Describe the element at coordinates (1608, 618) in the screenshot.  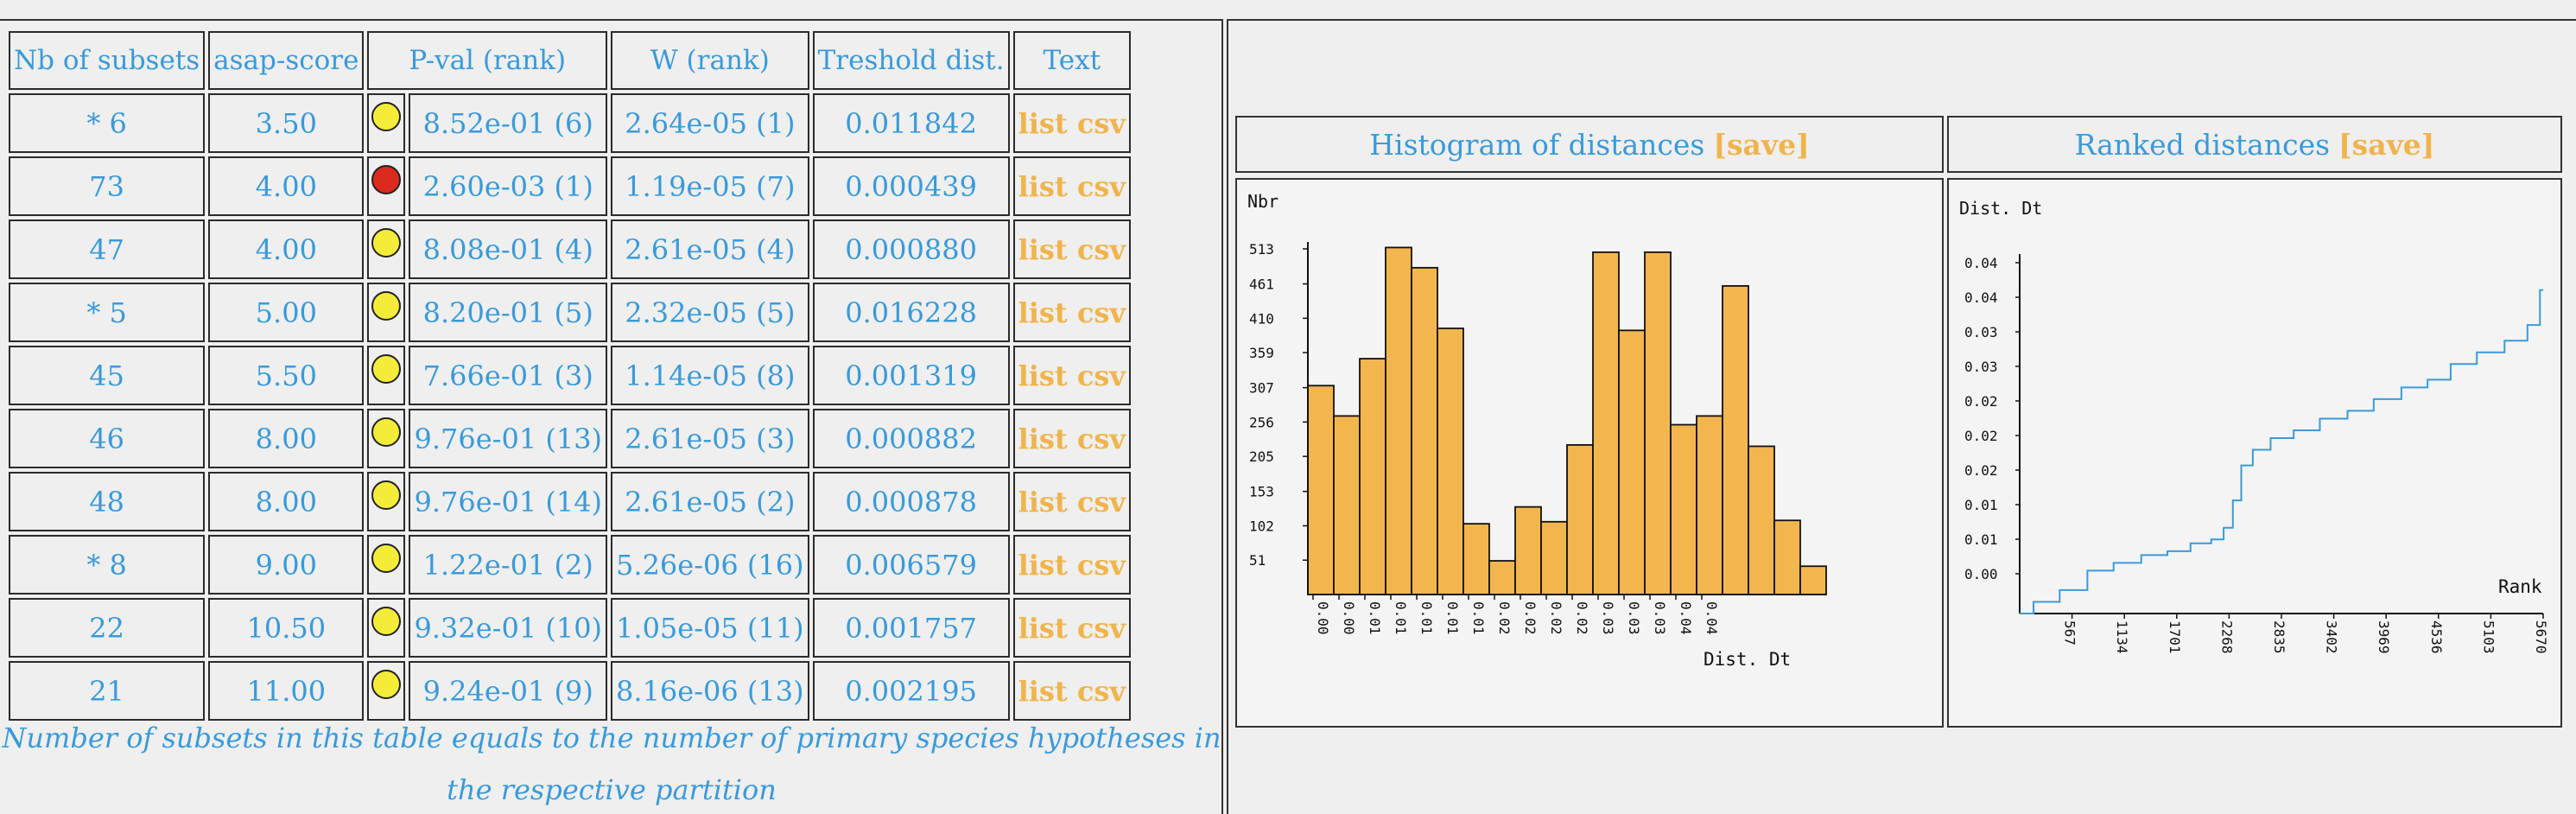
I see `histogram-xtick-label: 0.03` at that location.